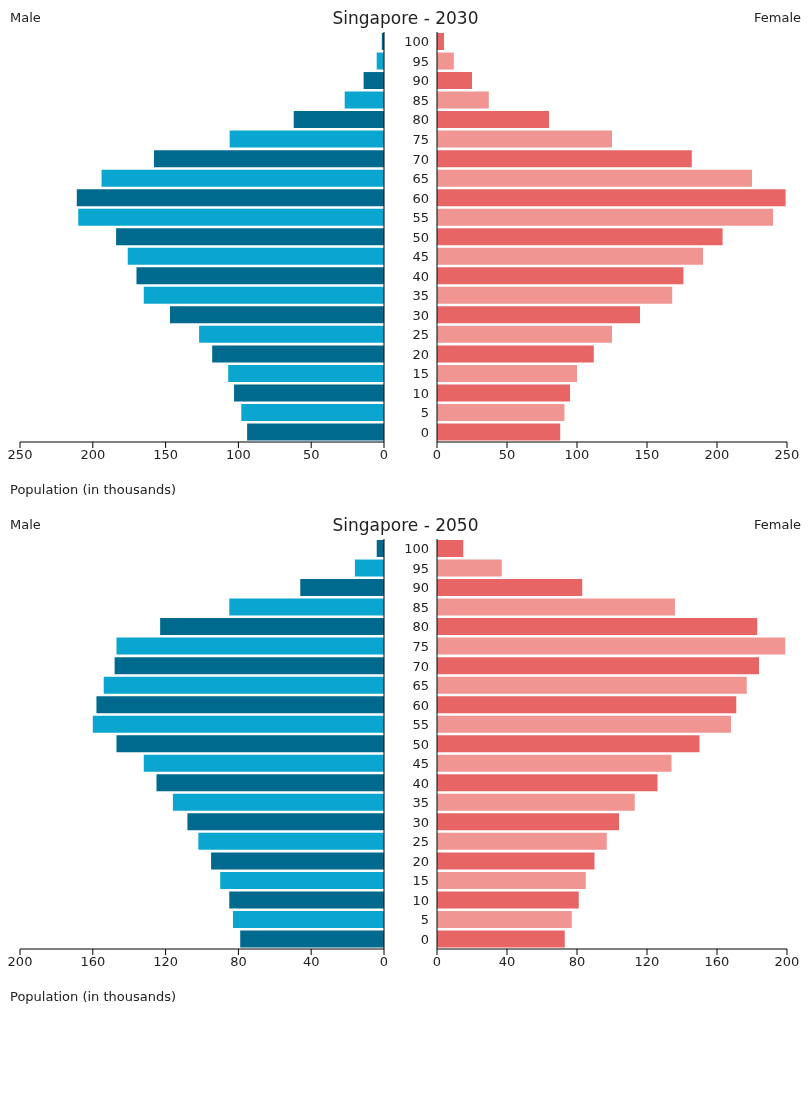 This screenshot has height=1103, width=809. What do you see at coordinates (420, 296) in the screenshot?
I see `y-tick-label: 35` at bounding box center [420, 296].